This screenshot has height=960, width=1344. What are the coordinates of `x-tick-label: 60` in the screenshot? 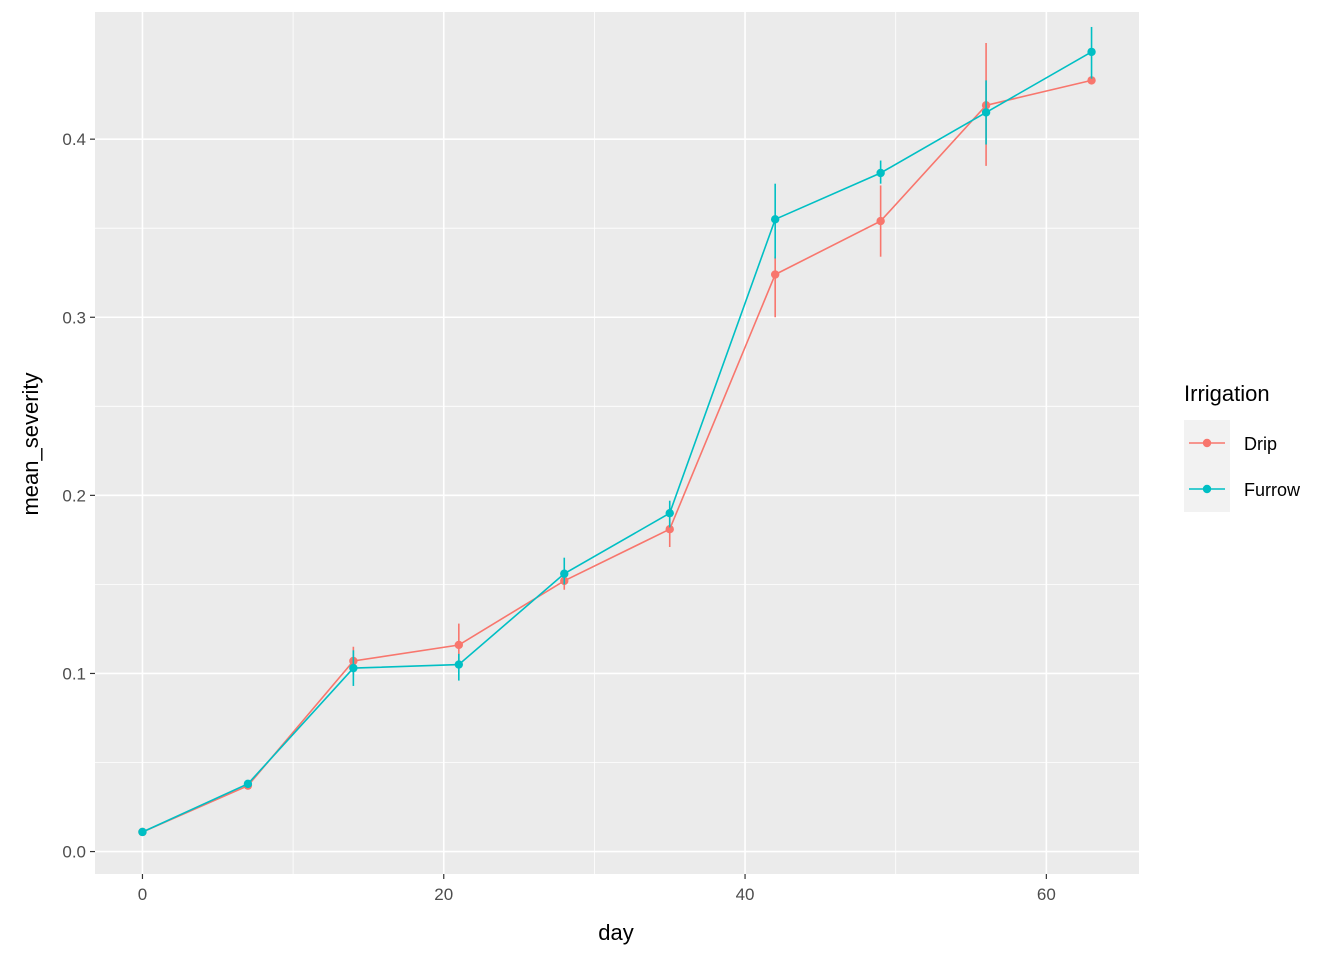 It's located at (1046, 894).